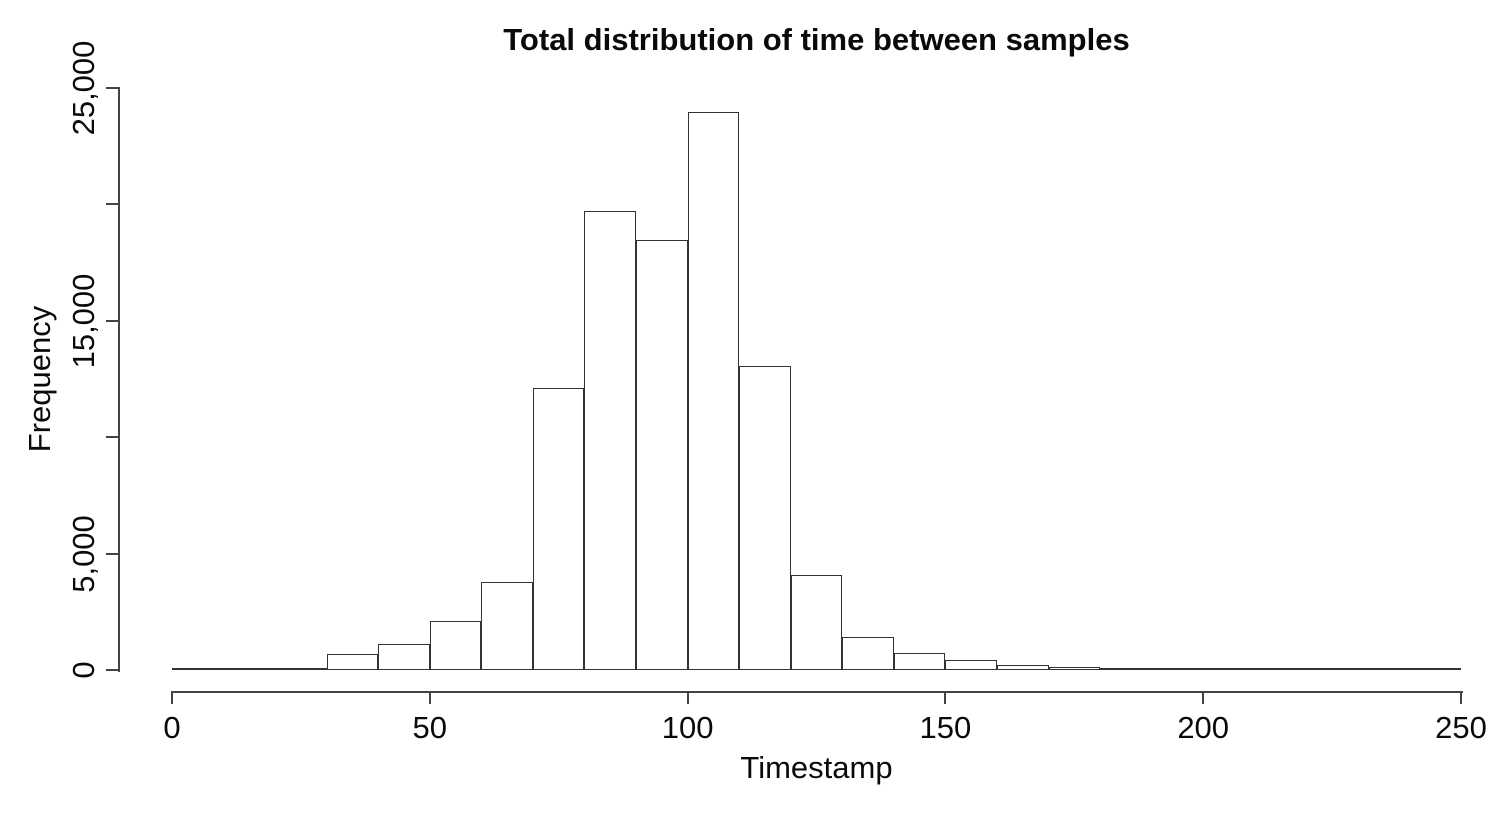 The image size is (1504, 818). I want to click on x-tick-label: 50, so click(430, 727).